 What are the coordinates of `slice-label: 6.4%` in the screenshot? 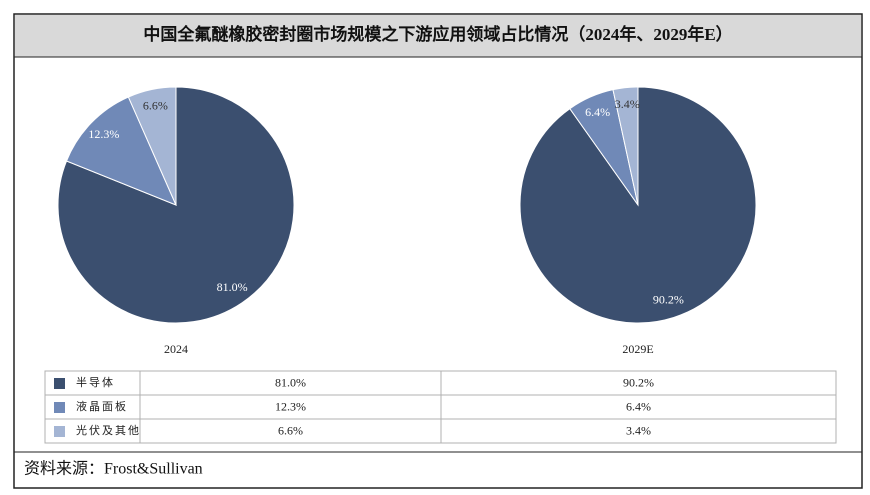 It's located at (597, 112).